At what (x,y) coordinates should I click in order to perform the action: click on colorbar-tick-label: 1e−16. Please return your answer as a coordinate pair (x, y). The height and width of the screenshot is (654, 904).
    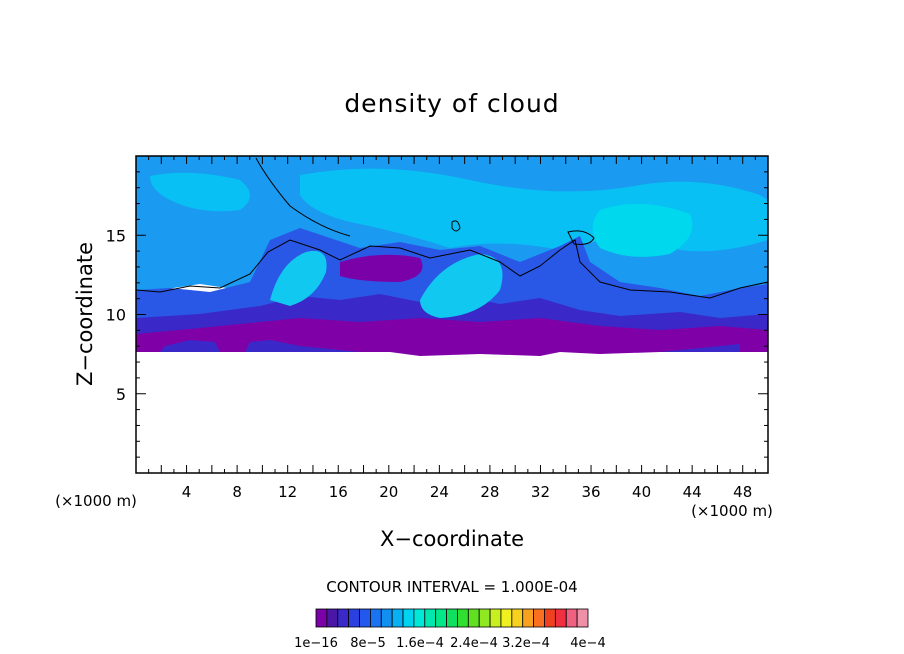
    Looking at the image, I should click on (316, 643).